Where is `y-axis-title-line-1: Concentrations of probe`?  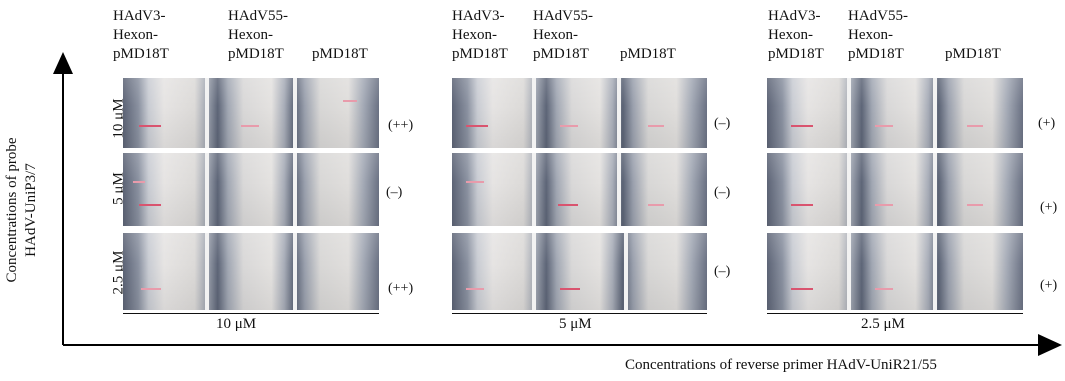 y-axis-title-line-1: Concentrations of probe is located at coordinates (12, 210).